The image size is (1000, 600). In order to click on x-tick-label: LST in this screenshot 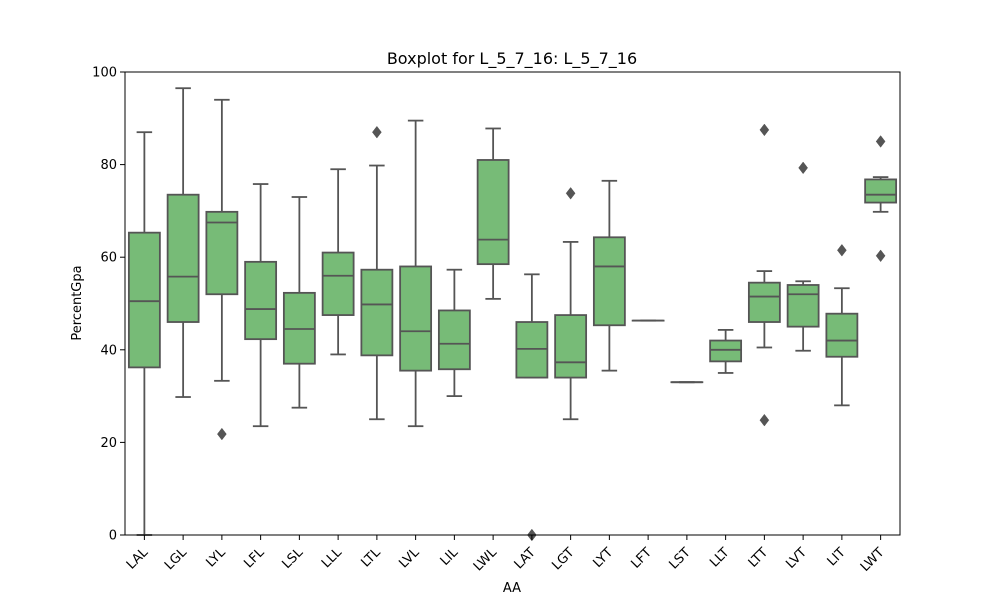, I will do `click(680, 558)`.